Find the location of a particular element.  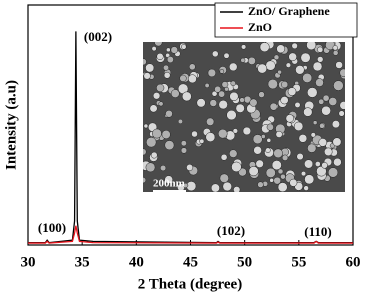

x-tick-label: 60 is located at coordinates (353, 262).